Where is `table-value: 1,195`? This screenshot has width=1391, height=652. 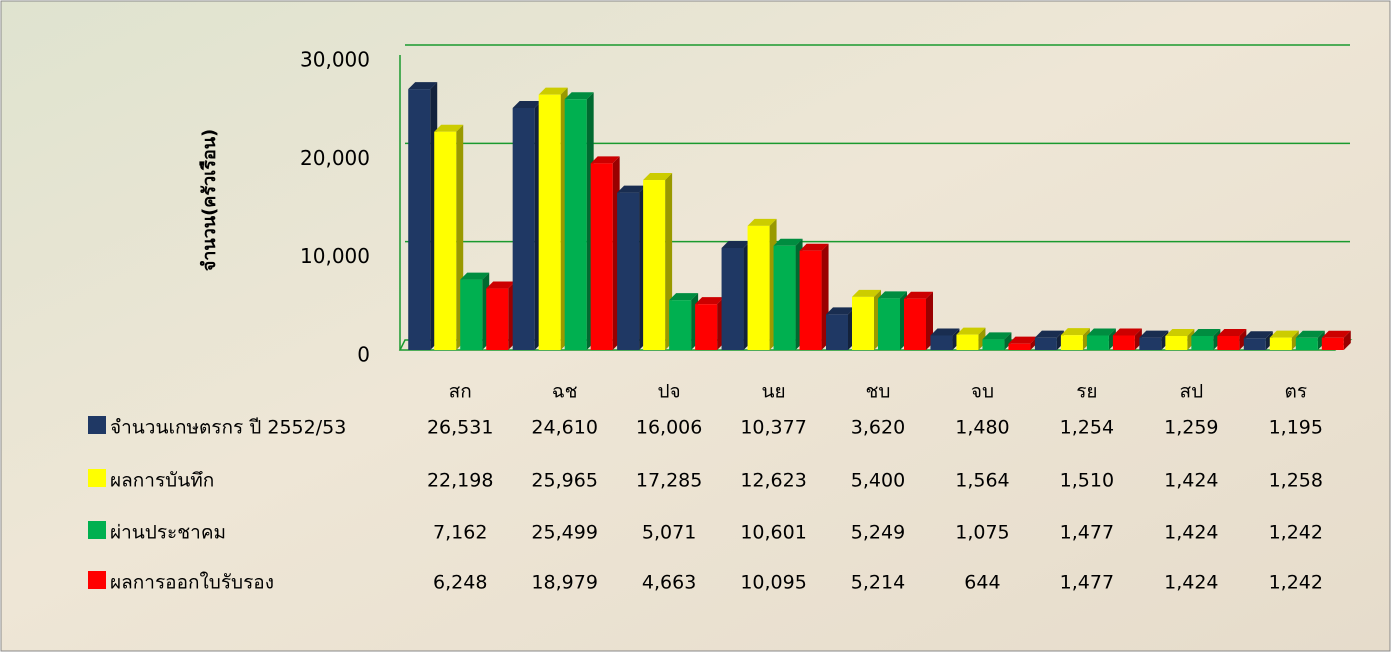
table-value: 1,195 is located at coordinates (1296, 428).